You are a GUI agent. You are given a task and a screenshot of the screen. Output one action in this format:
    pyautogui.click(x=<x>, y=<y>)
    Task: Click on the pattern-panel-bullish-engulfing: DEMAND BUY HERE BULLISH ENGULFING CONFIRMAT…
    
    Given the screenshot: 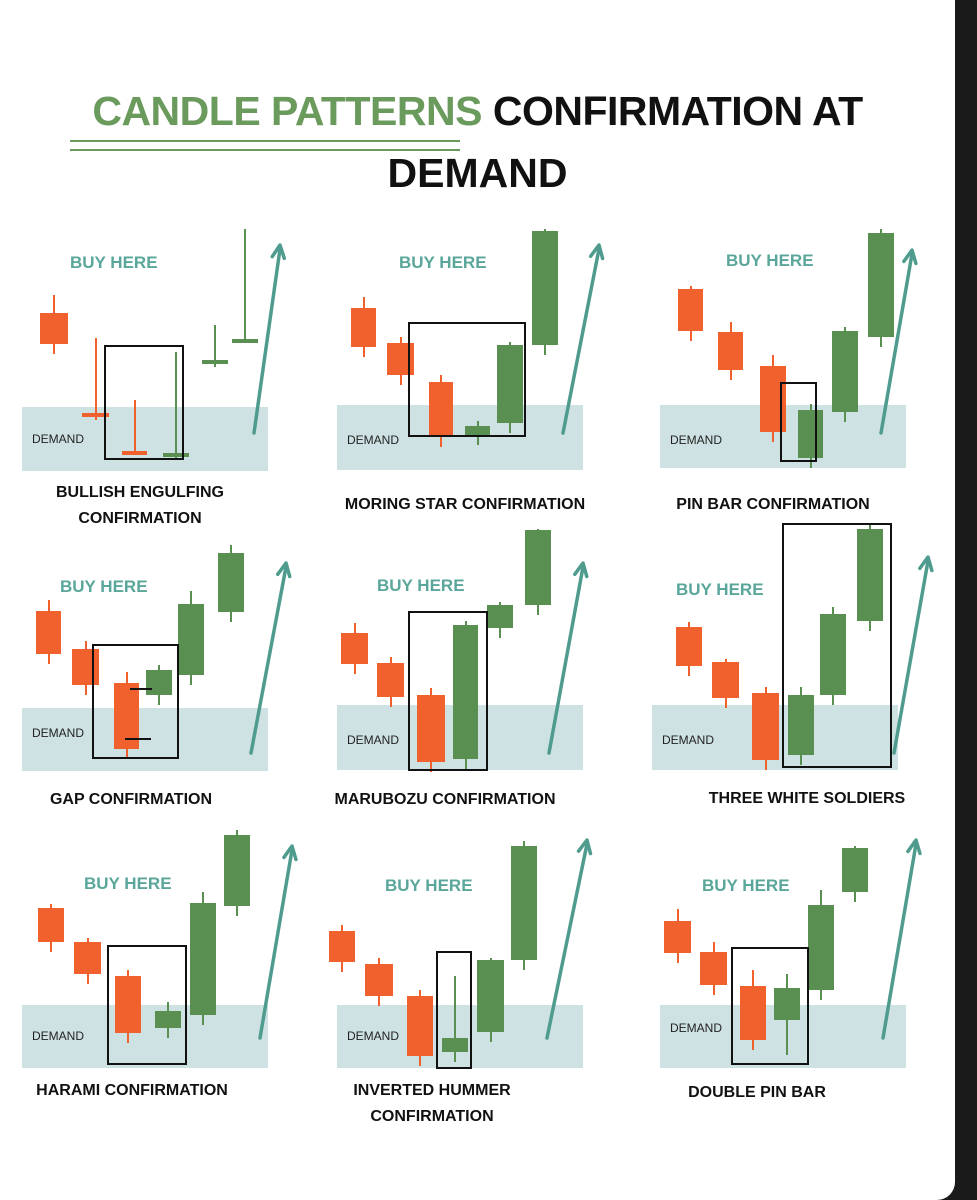 What is the action you would take?
    pyautogui.click(x=162, y=380)
    